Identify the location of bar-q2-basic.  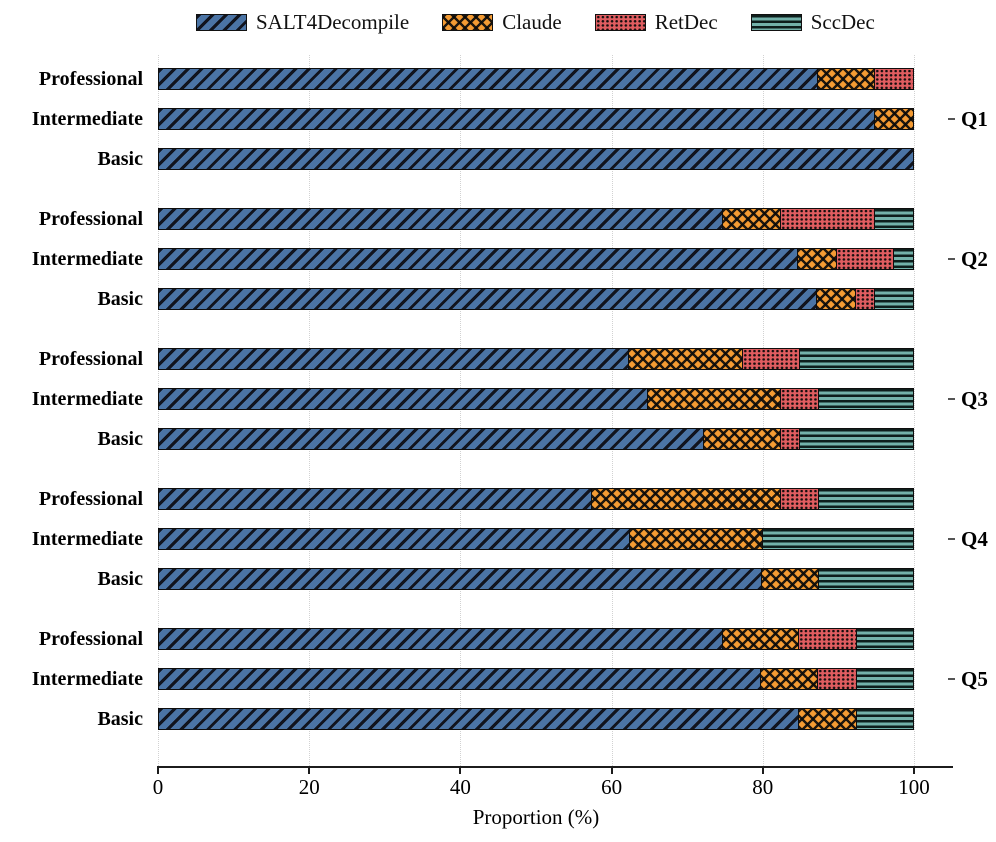
(536, 299).